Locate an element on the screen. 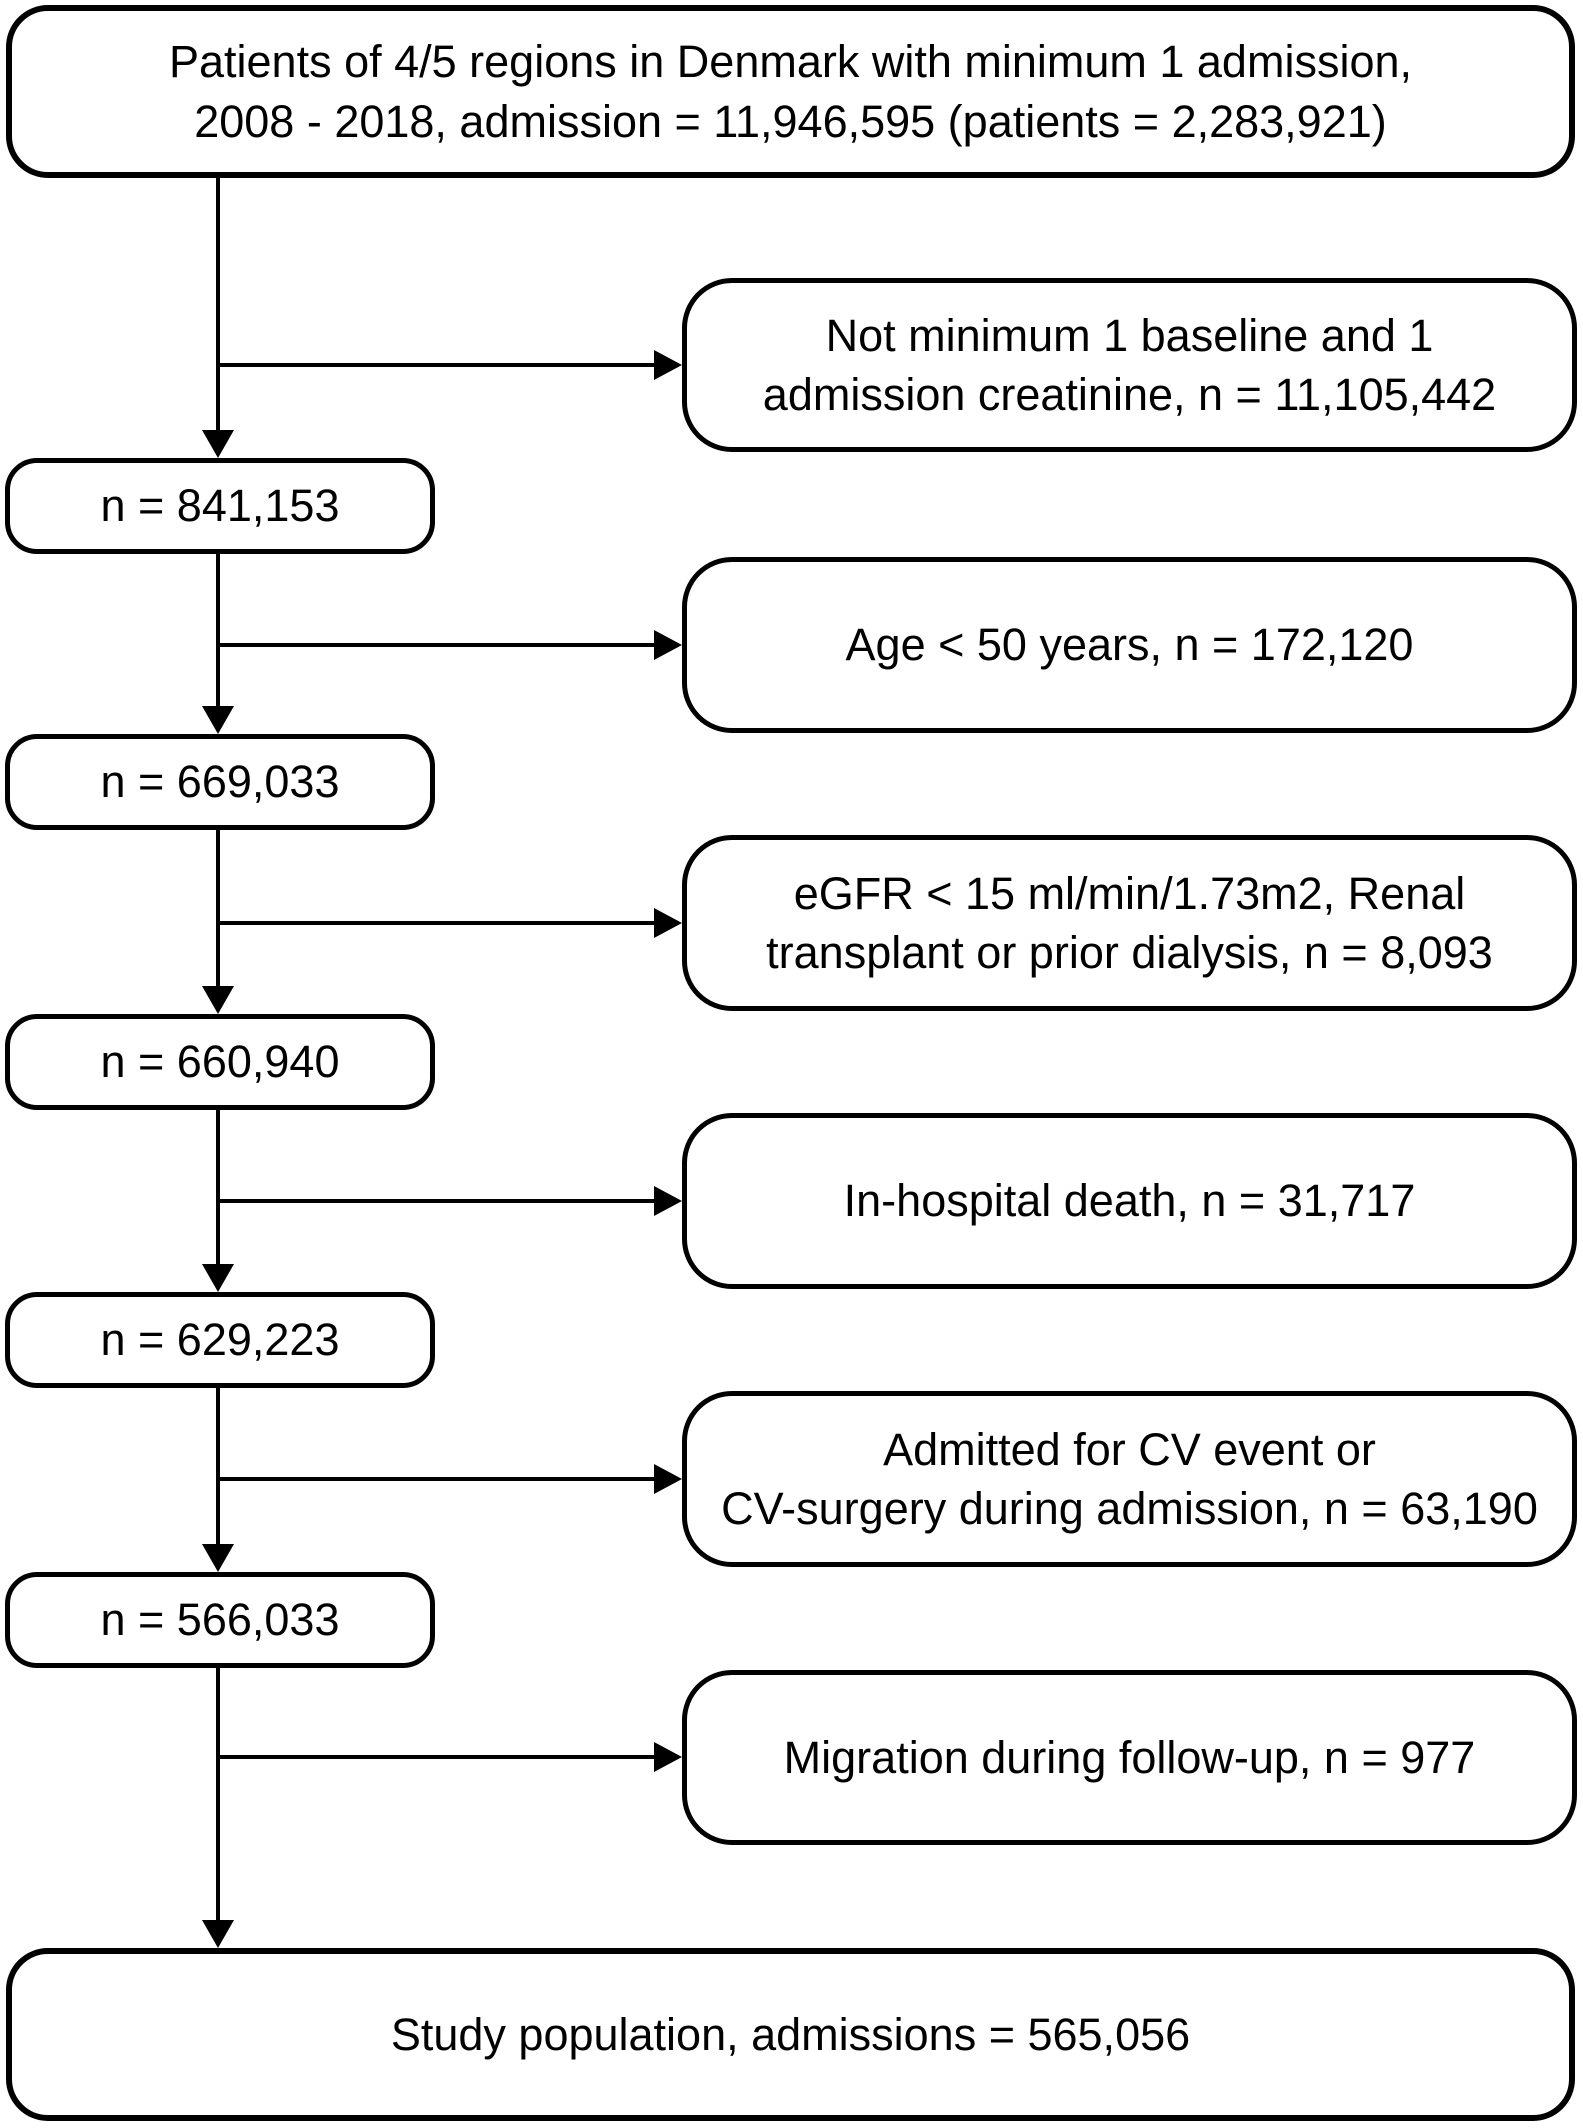 This screenshot has width=1583, height=2128. exclusion-box-migration: Migration during follow-up, n = 977 is located at coordinates (1129, 1757).